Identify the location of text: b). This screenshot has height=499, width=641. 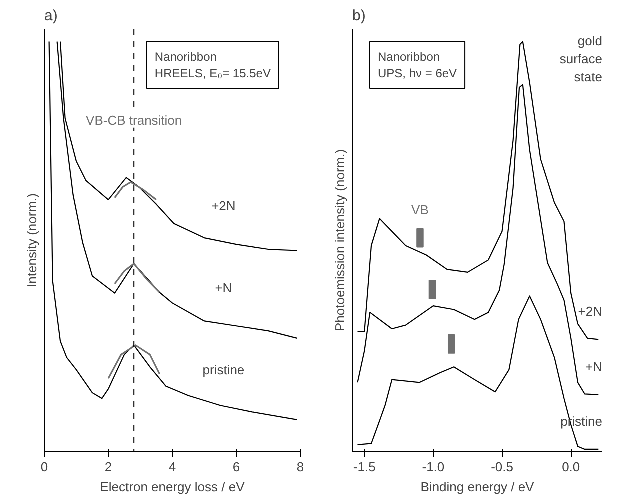
(359, 16).